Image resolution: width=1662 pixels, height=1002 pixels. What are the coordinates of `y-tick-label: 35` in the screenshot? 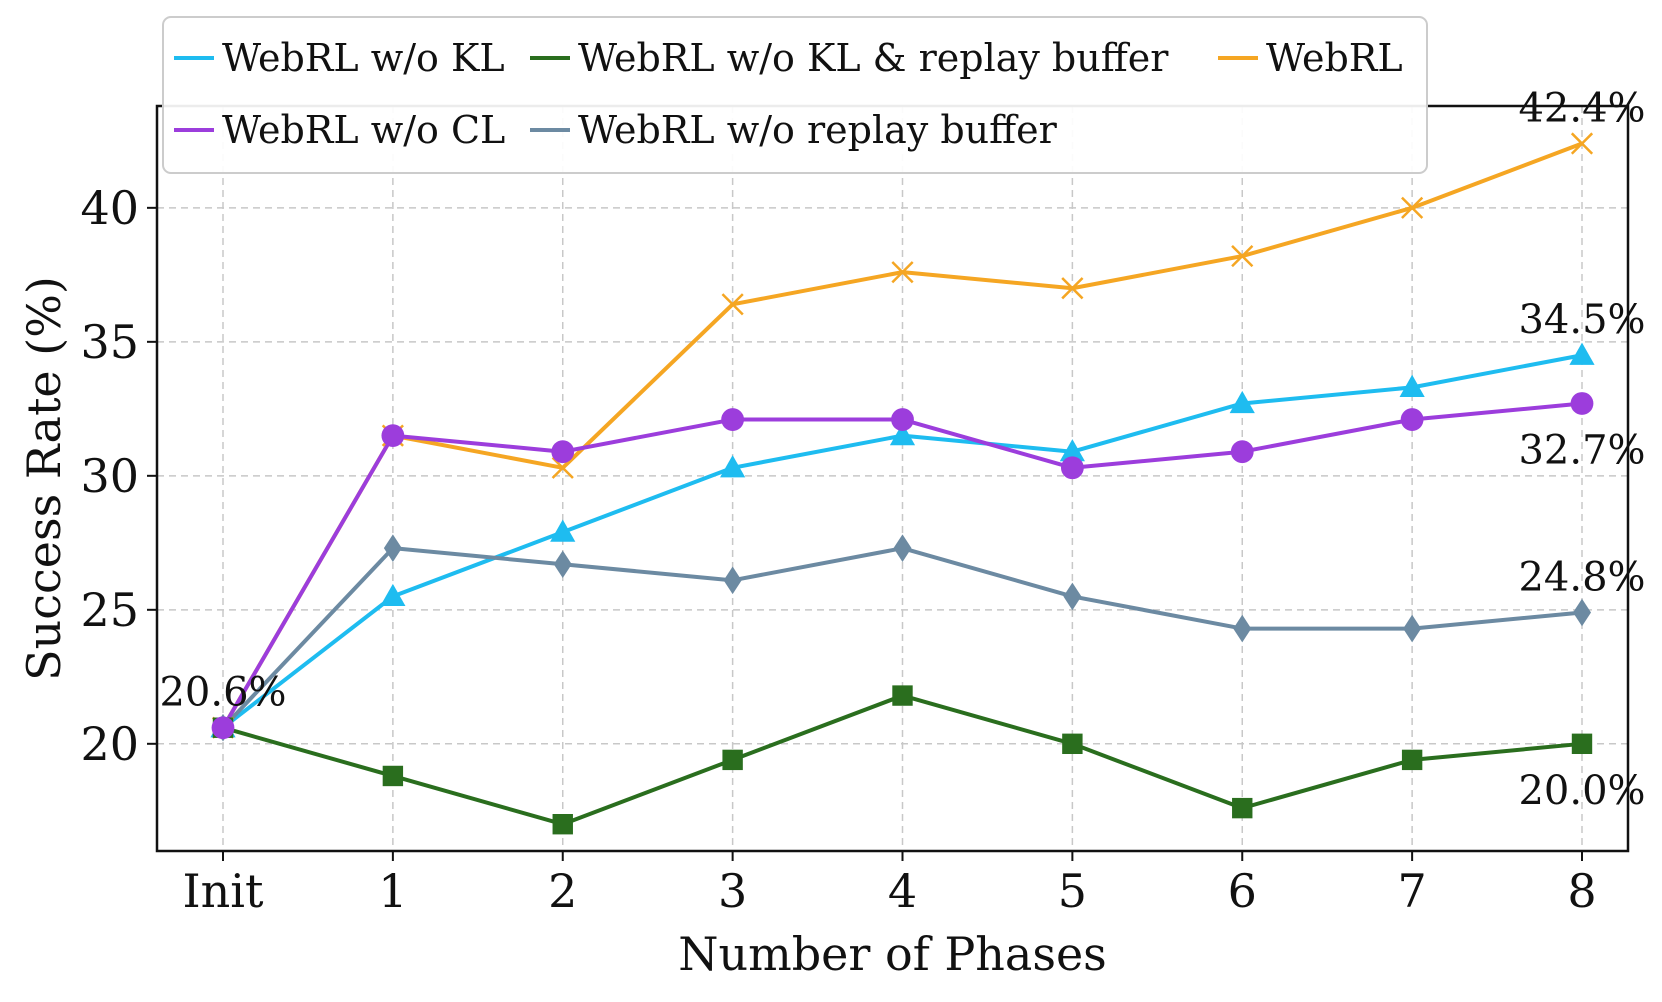 It's located at (109, 342).